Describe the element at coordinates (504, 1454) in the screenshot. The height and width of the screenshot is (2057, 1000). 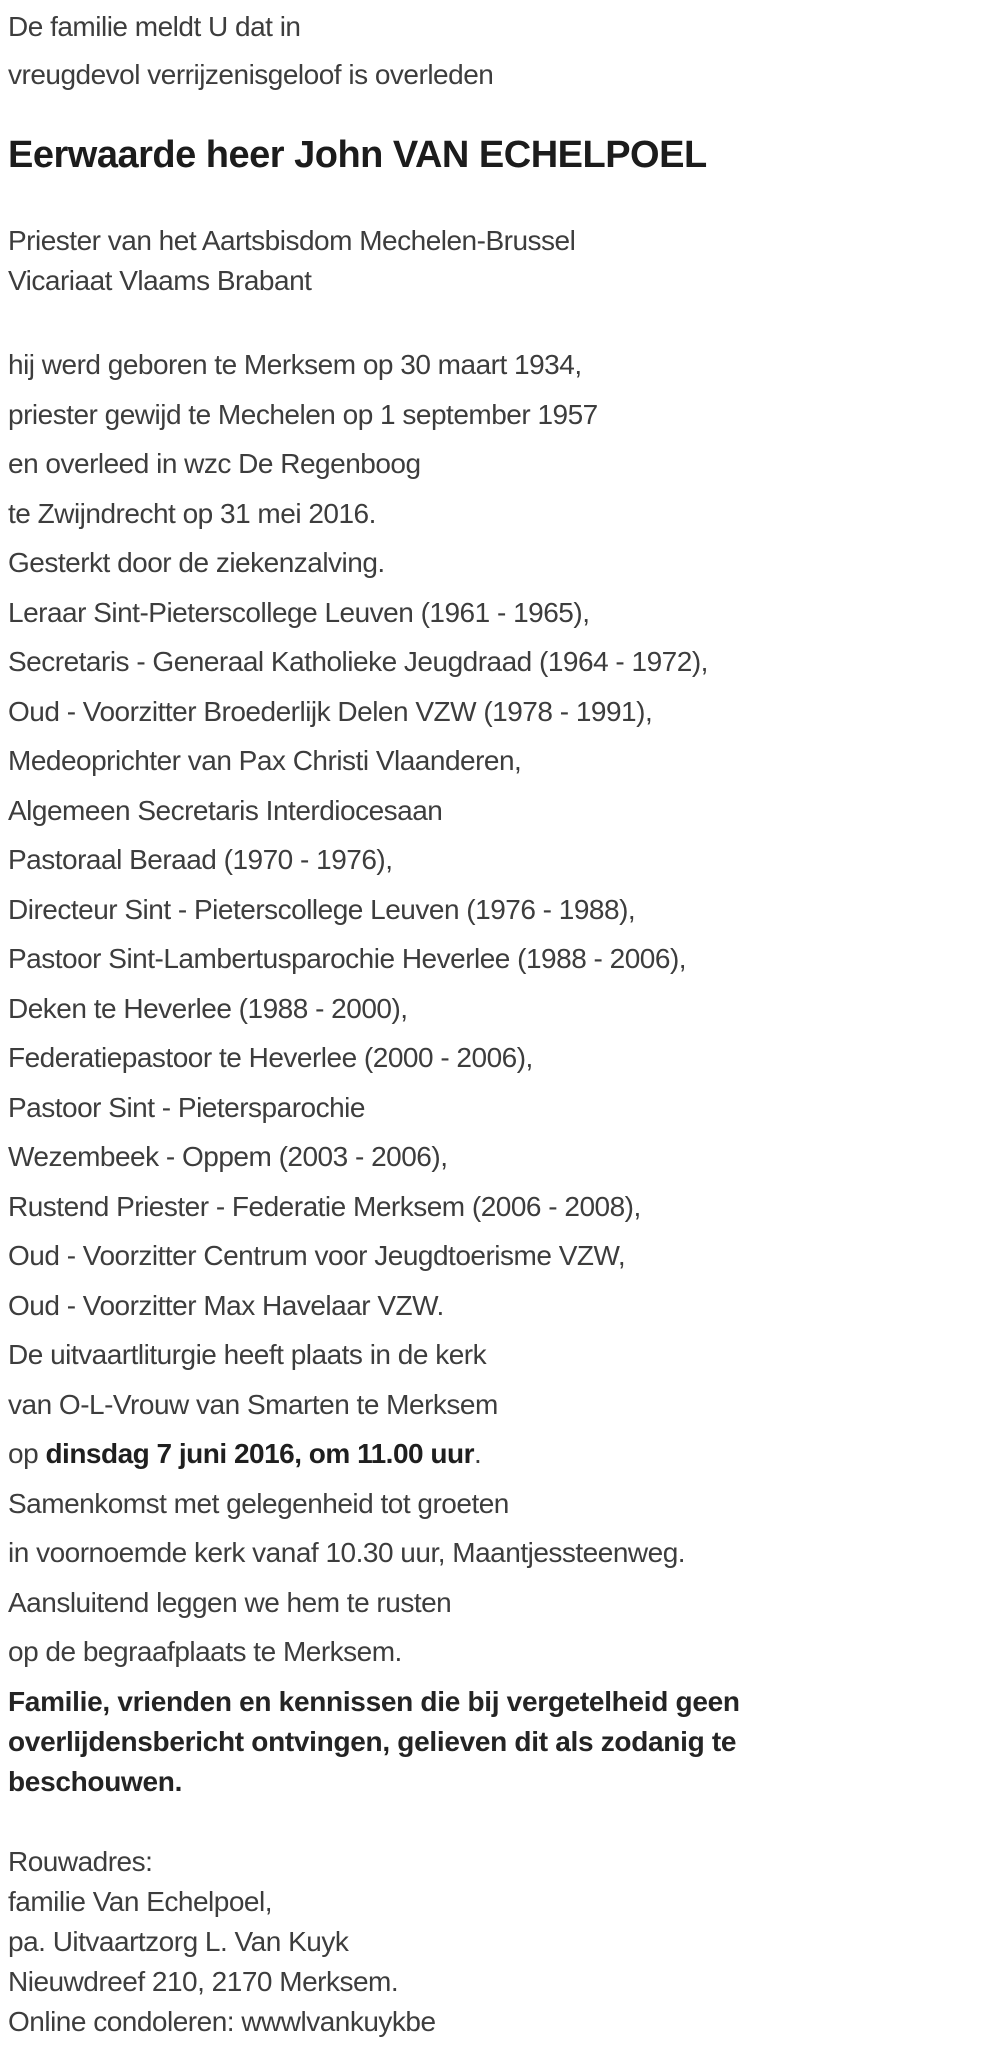
I see `ceremony-date-line: op dinsdag 7 juni 2016, om 11.00 uur.` at that location.